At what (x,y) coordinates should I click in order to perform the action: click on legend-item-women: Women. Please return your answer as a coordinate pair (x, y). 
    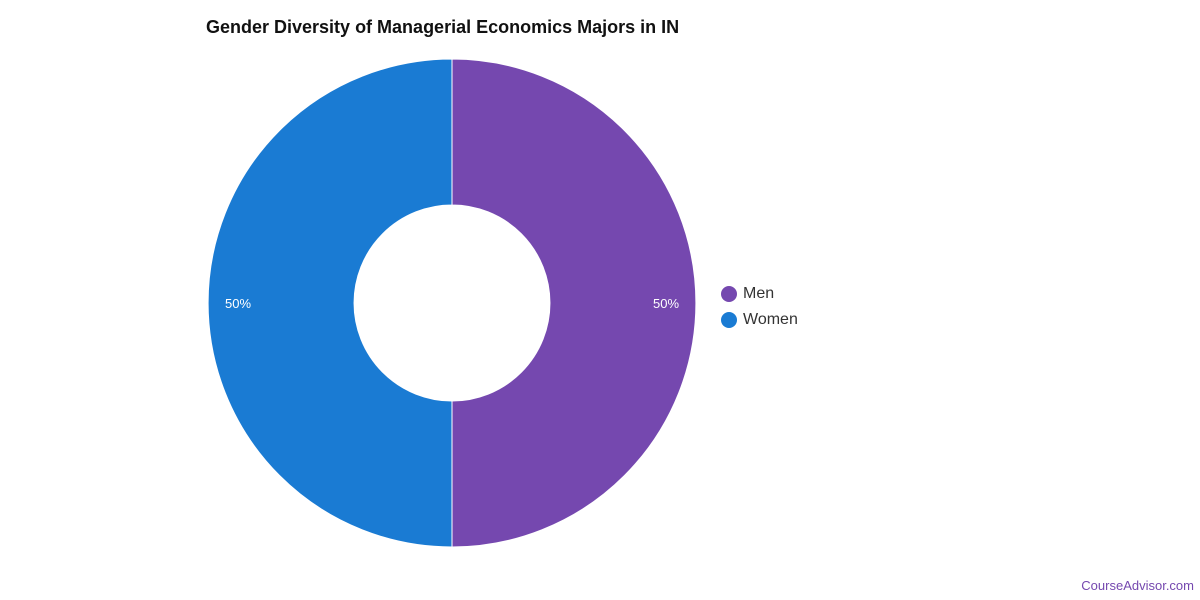
    Looking at the image, I should click on (759, 320).